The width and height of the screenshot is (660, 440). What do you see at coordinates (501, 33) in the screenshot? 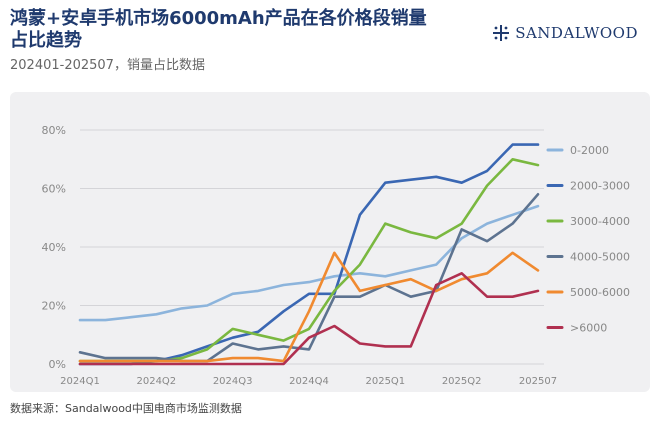
I see `sandalwood-logo-icon` at bounding box center [501, 33].